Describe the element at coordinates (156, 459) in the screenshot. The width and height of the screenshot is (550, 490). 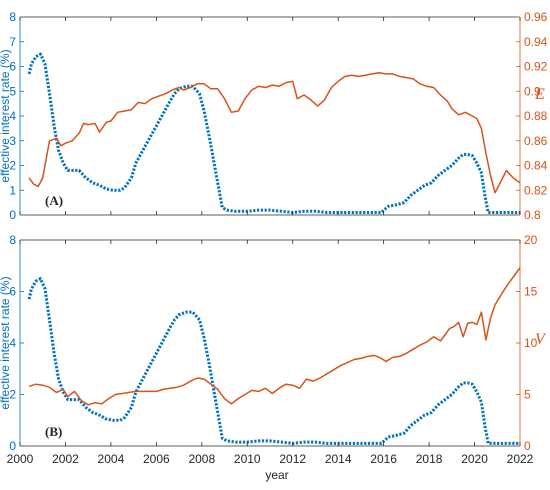
I see `x-tick-label: 2006` at that location.